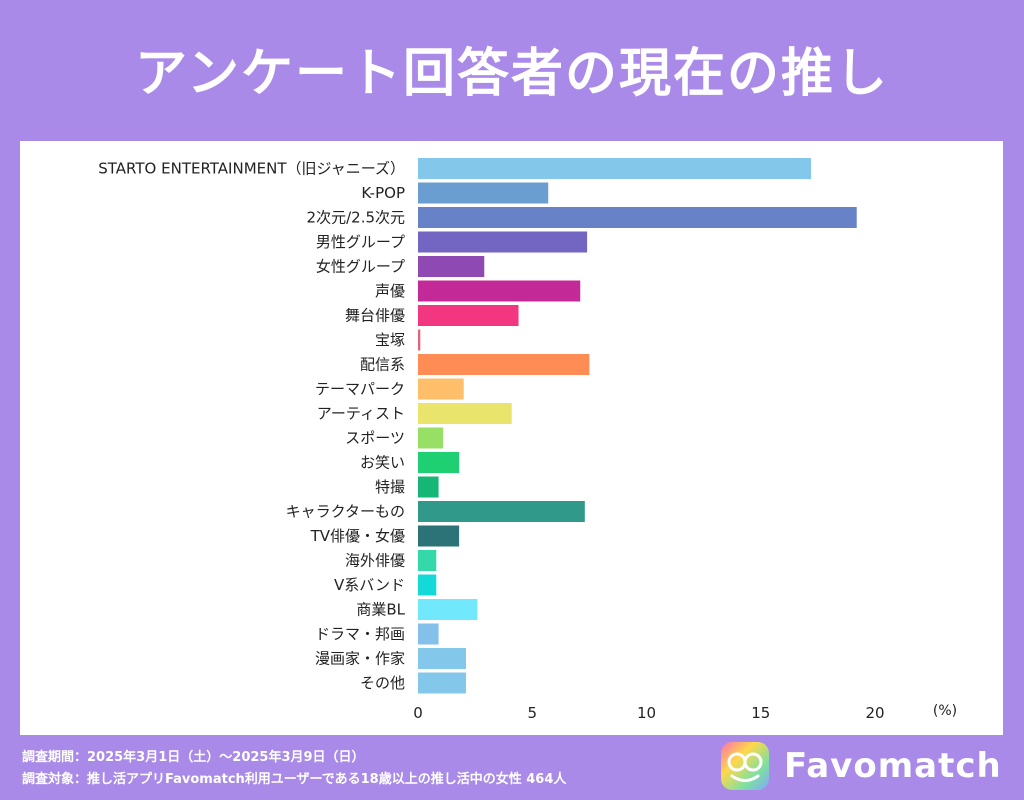 This screenshot has height=800, width=1024. I want to click on category-label: 舞台俳優, so click(375, 316).